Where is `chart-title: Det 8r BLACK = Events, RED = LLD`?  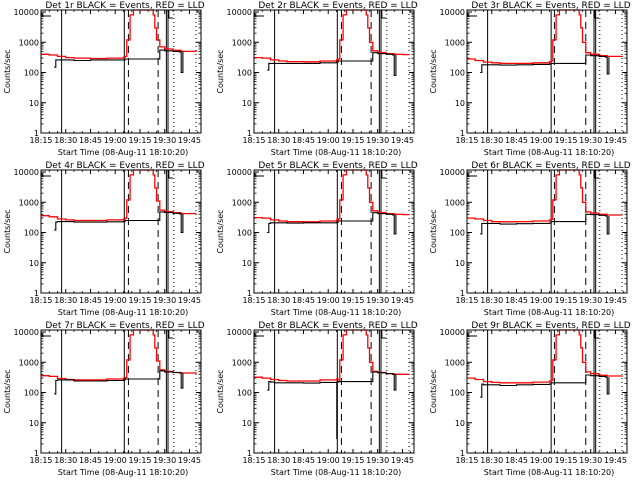
chart-title: Det 8r BLACK = Events, RED = LLD is located at coordinates (337, 326).